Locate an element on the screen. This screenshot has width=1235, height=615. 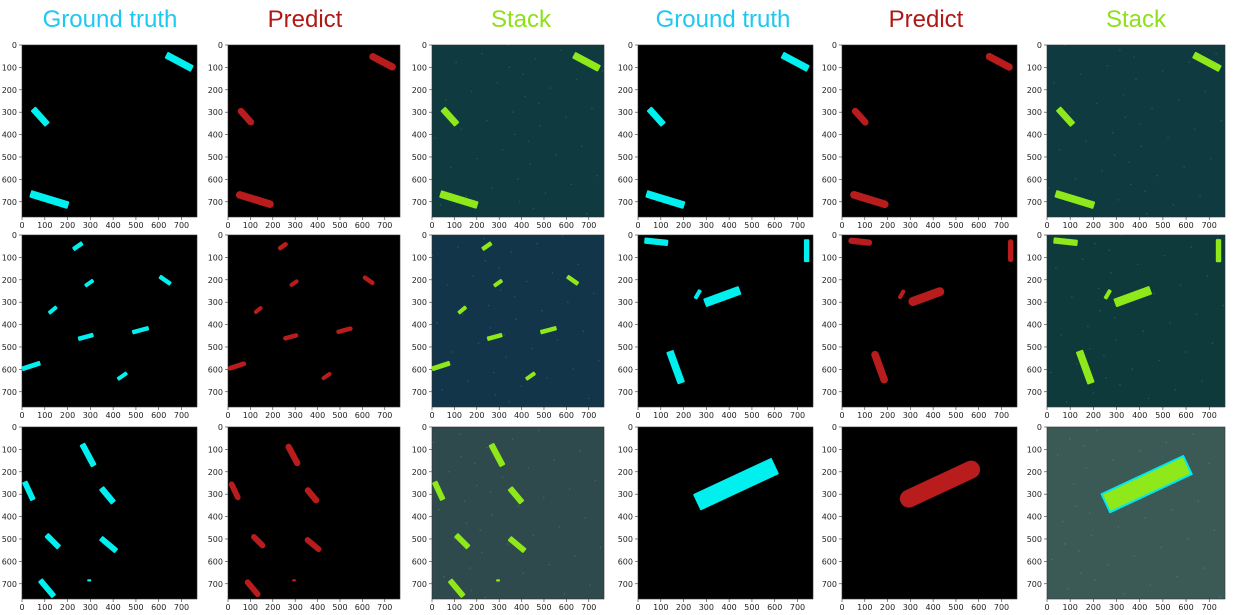
header-predict-1: Predict is located at coordinates (305, 19).